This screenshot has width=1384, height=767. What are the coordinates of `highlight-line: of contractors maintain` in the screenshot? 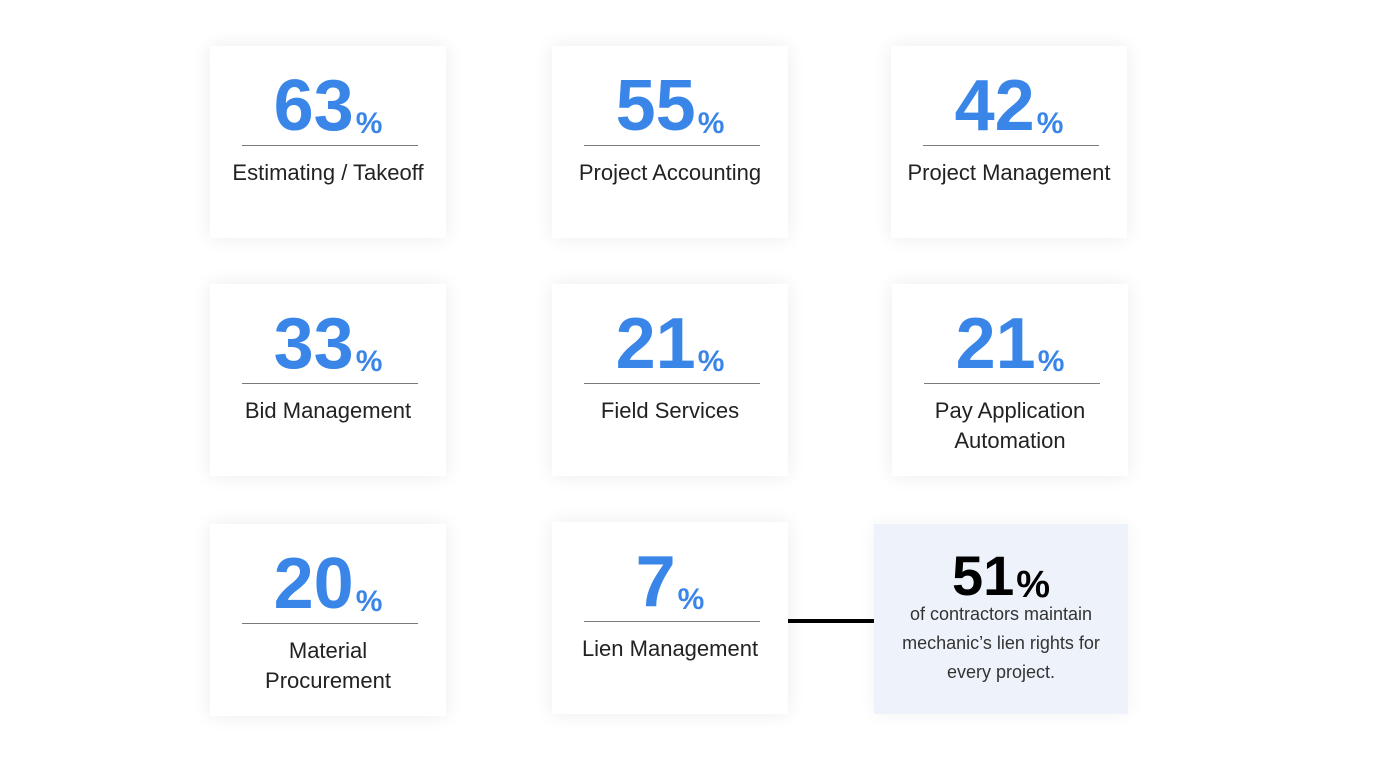 It's located at (1001, 614).